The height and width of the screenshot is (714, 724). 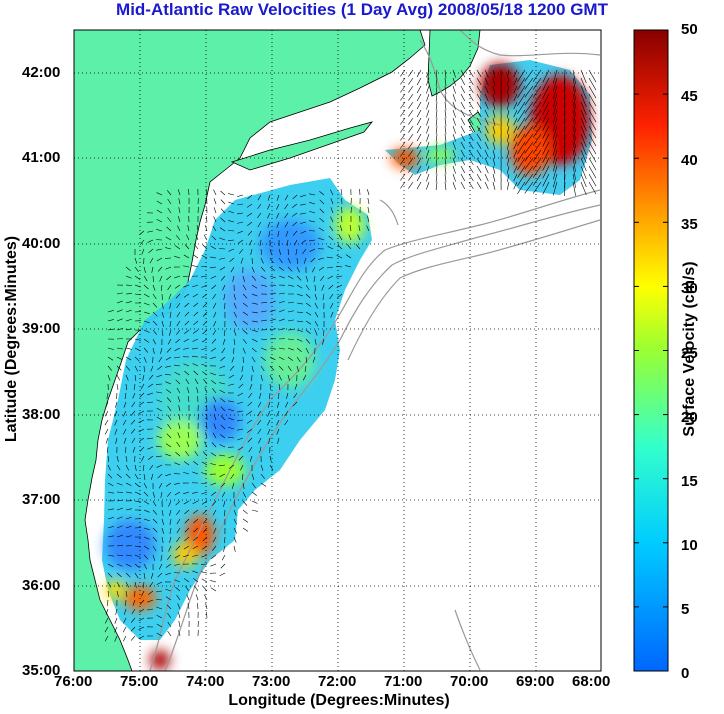 I want to click on y-tick-2: 40:00, so click(x=41, y=243).